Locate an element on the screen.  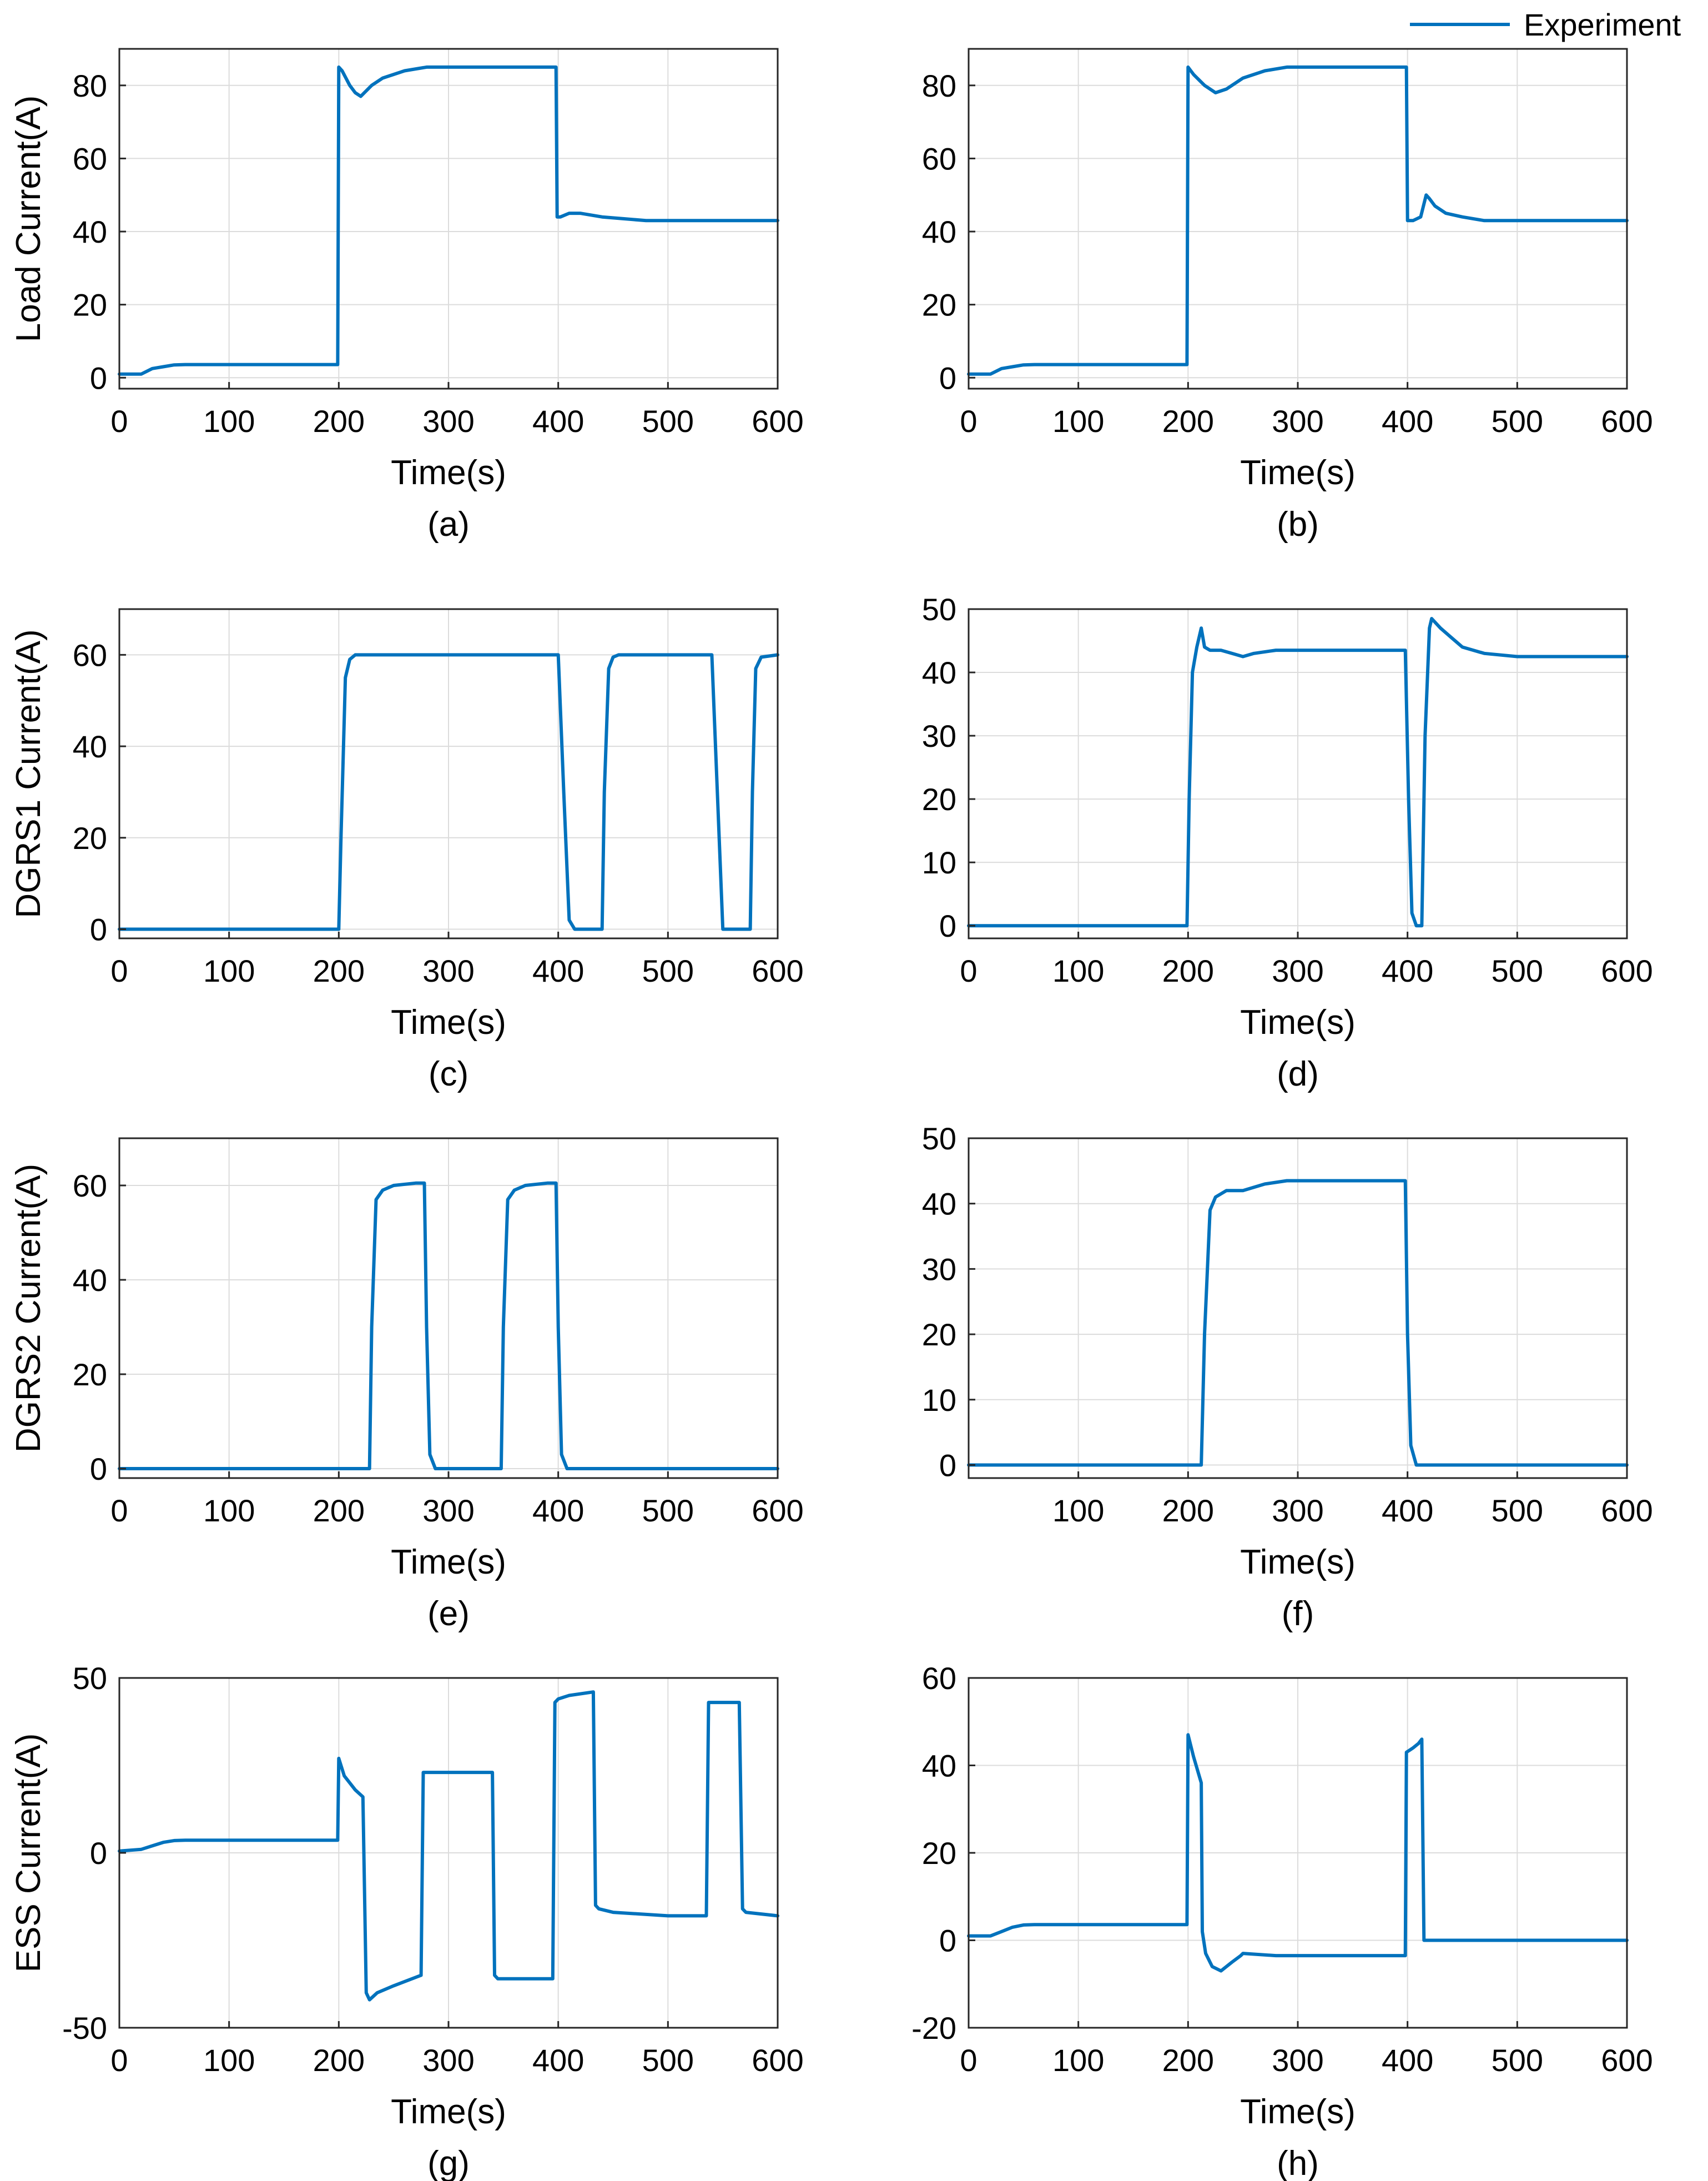
chart-6-ytick-label-1: 10 is located at coordinates (939, 1400).